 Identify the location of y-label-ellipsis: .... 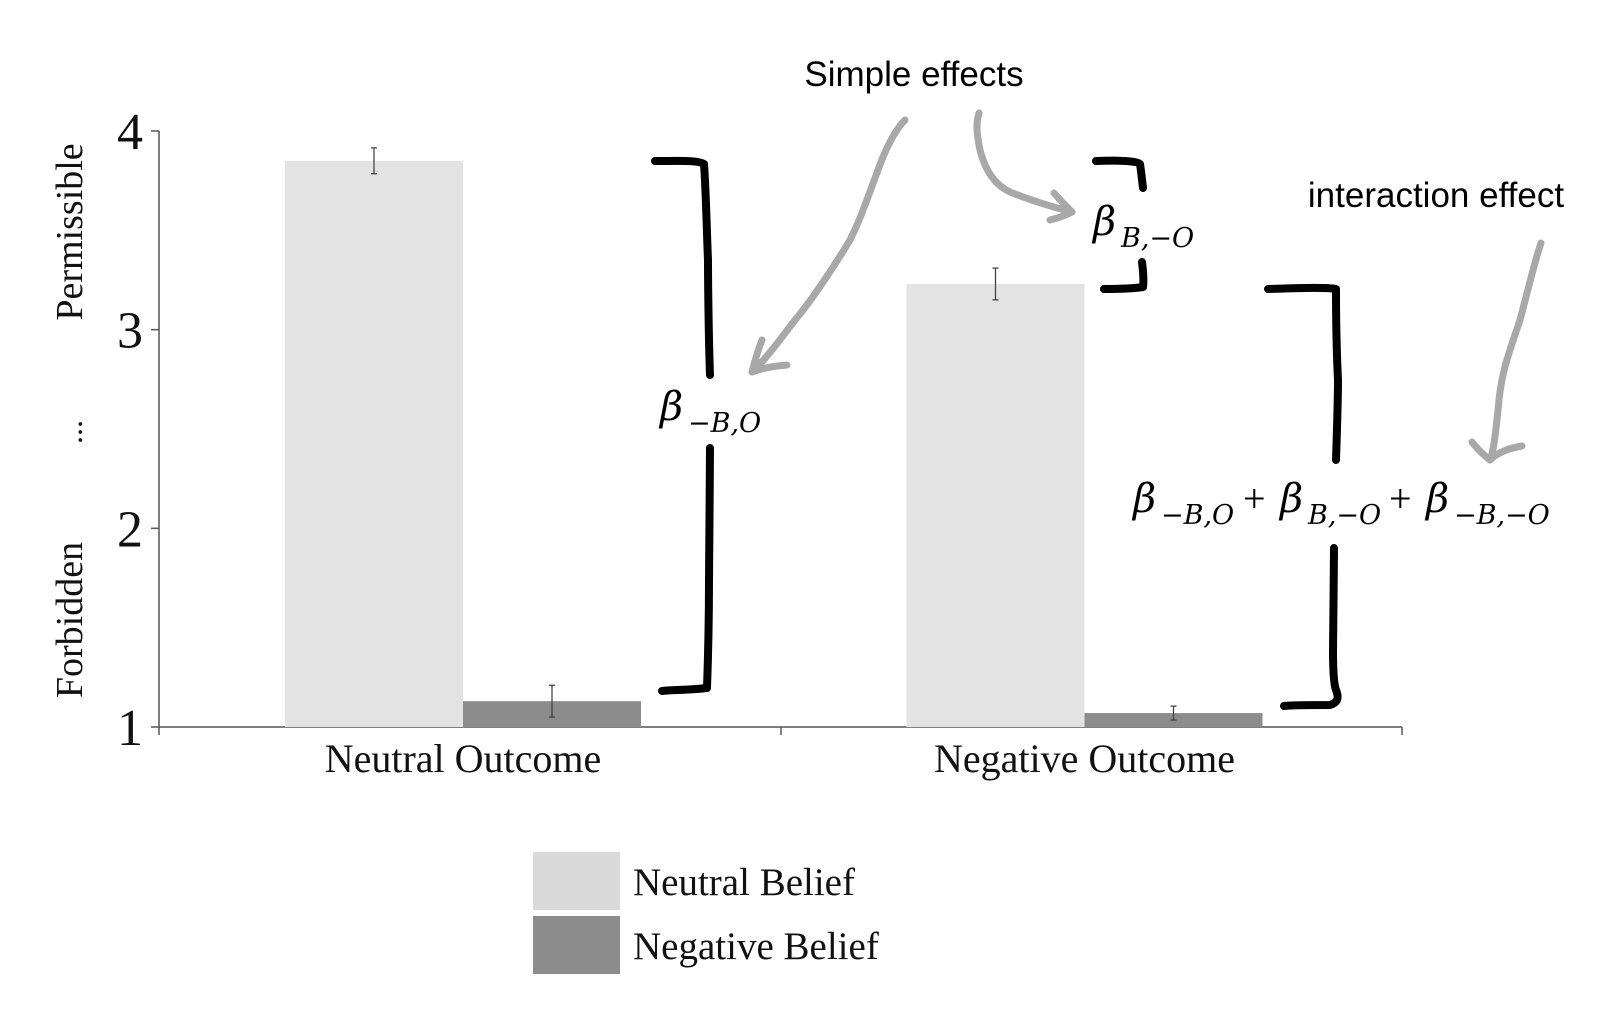
(71, 432).